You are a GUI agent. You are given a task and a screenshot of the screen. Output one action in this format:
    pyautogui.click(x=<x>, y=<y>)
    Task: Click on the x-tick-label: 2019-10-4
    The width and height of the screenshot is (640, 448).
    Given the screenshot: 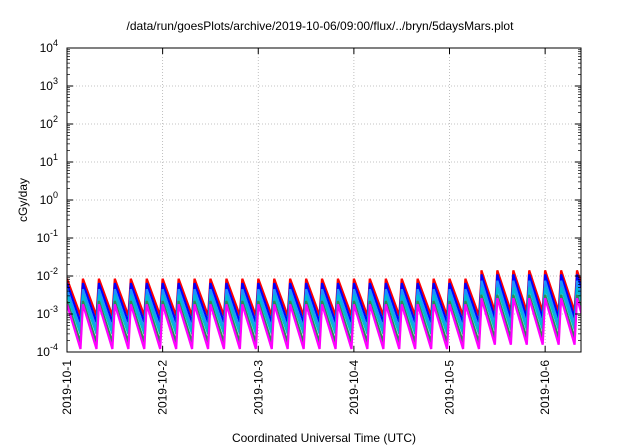 What is the action you would take?
    pyautogui.click(x=354, y=387)
    